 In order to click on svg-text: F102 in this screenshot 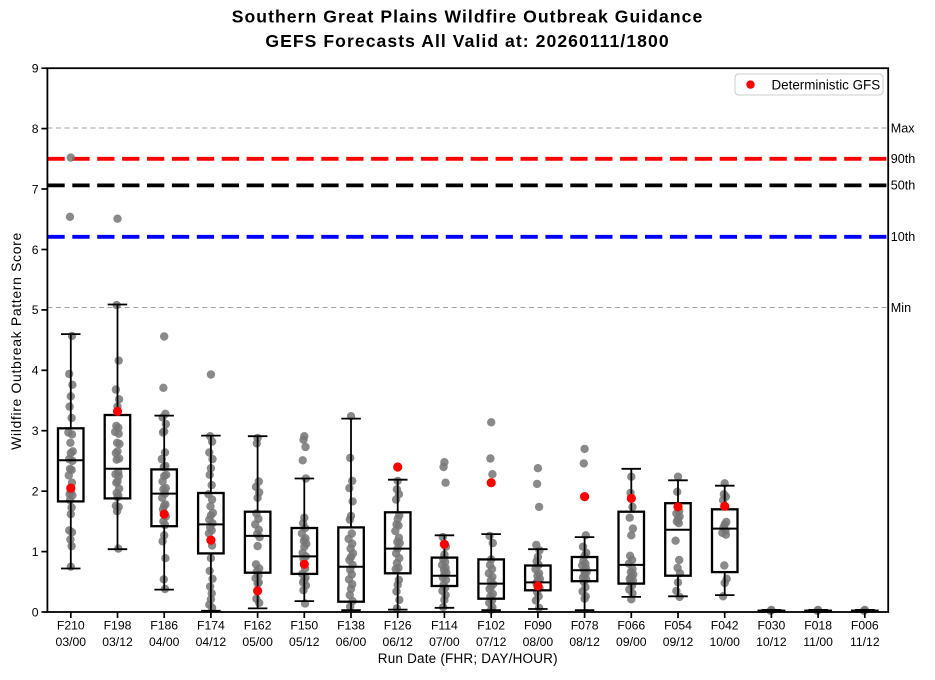, I will do `click(491, 626)`.